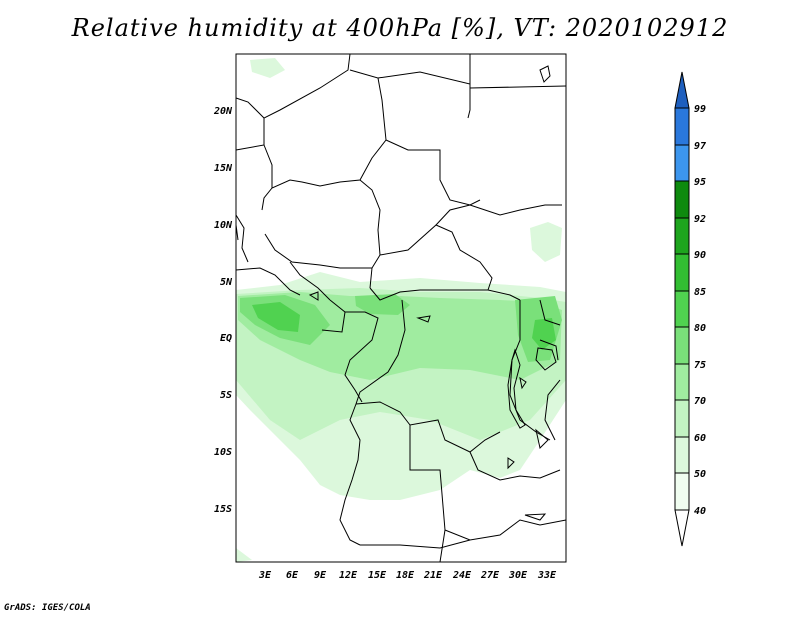  I want to click on humidity-region-80-b, so click(544, 334).